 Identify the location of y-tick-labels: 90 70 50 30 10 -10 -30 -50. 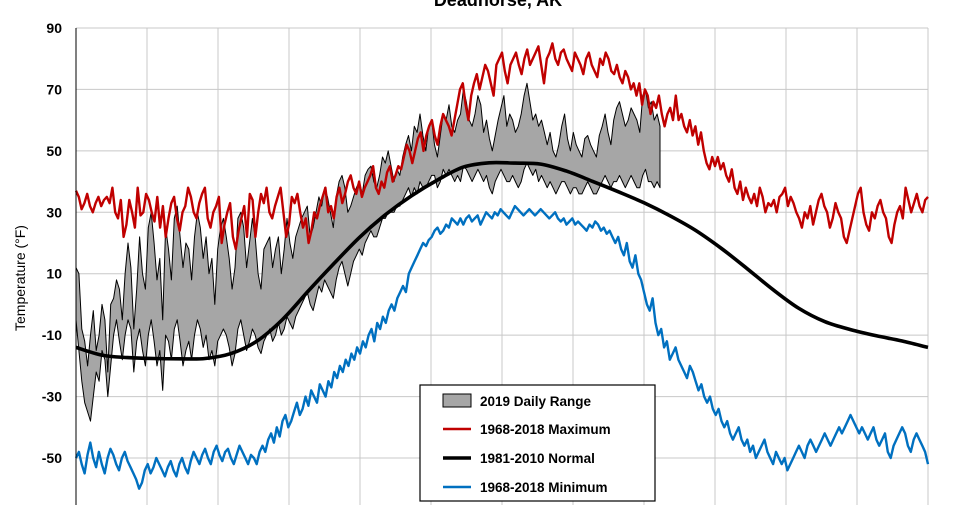
(52, 243).